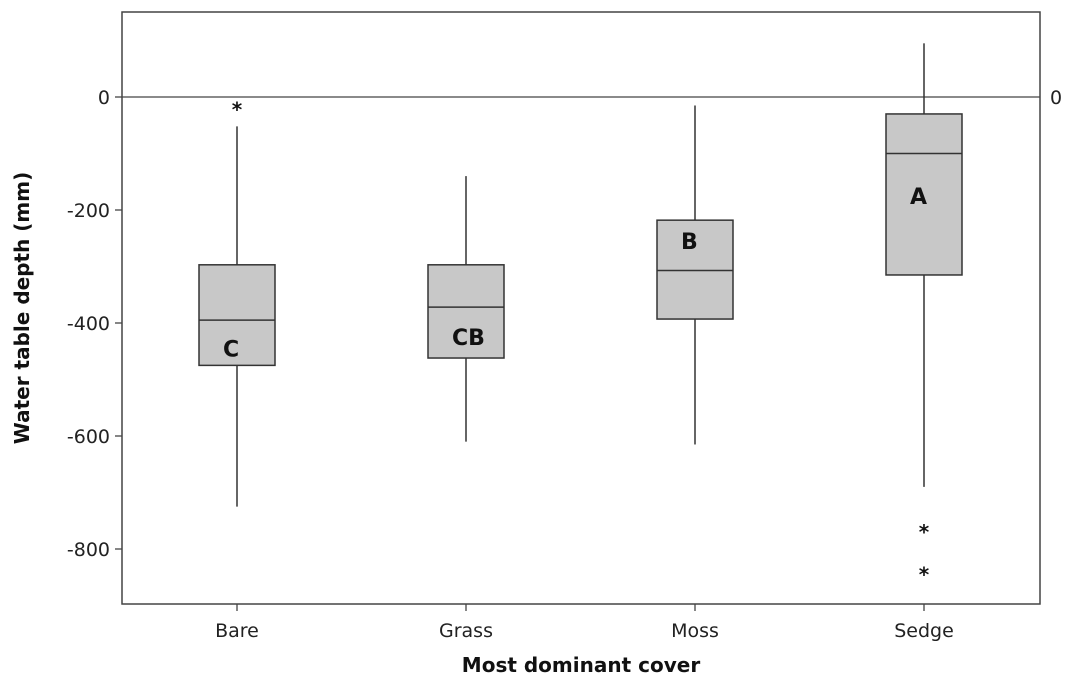  Describe the element at coordinates (1056, 98) in the screenshot. I see `reference-line-label: 0` at that location.